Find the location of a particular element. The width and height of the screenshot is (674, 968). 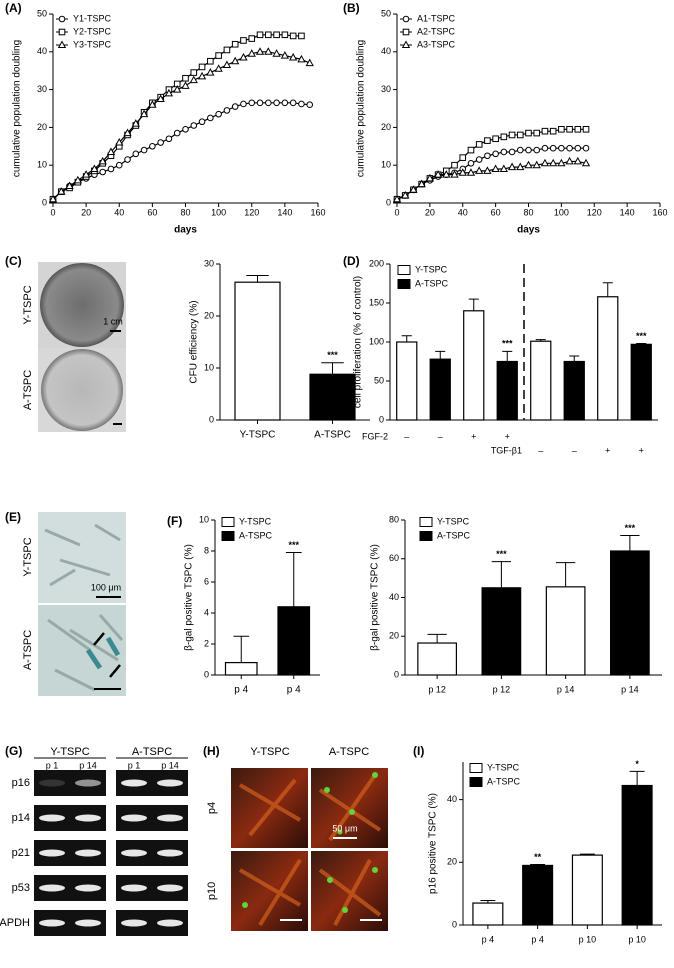

treatment-label: FGF-2 is located at coordinates (375, 436).